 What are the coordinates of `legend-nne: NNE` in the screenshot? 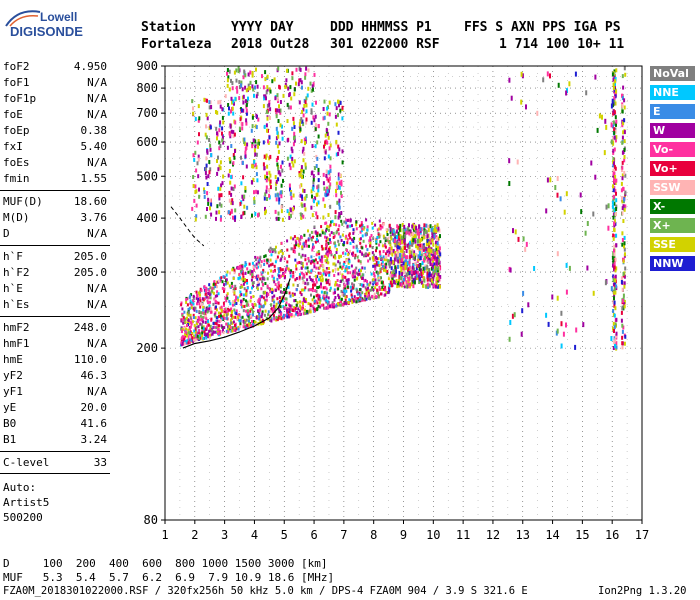 It's located at (672, 92).